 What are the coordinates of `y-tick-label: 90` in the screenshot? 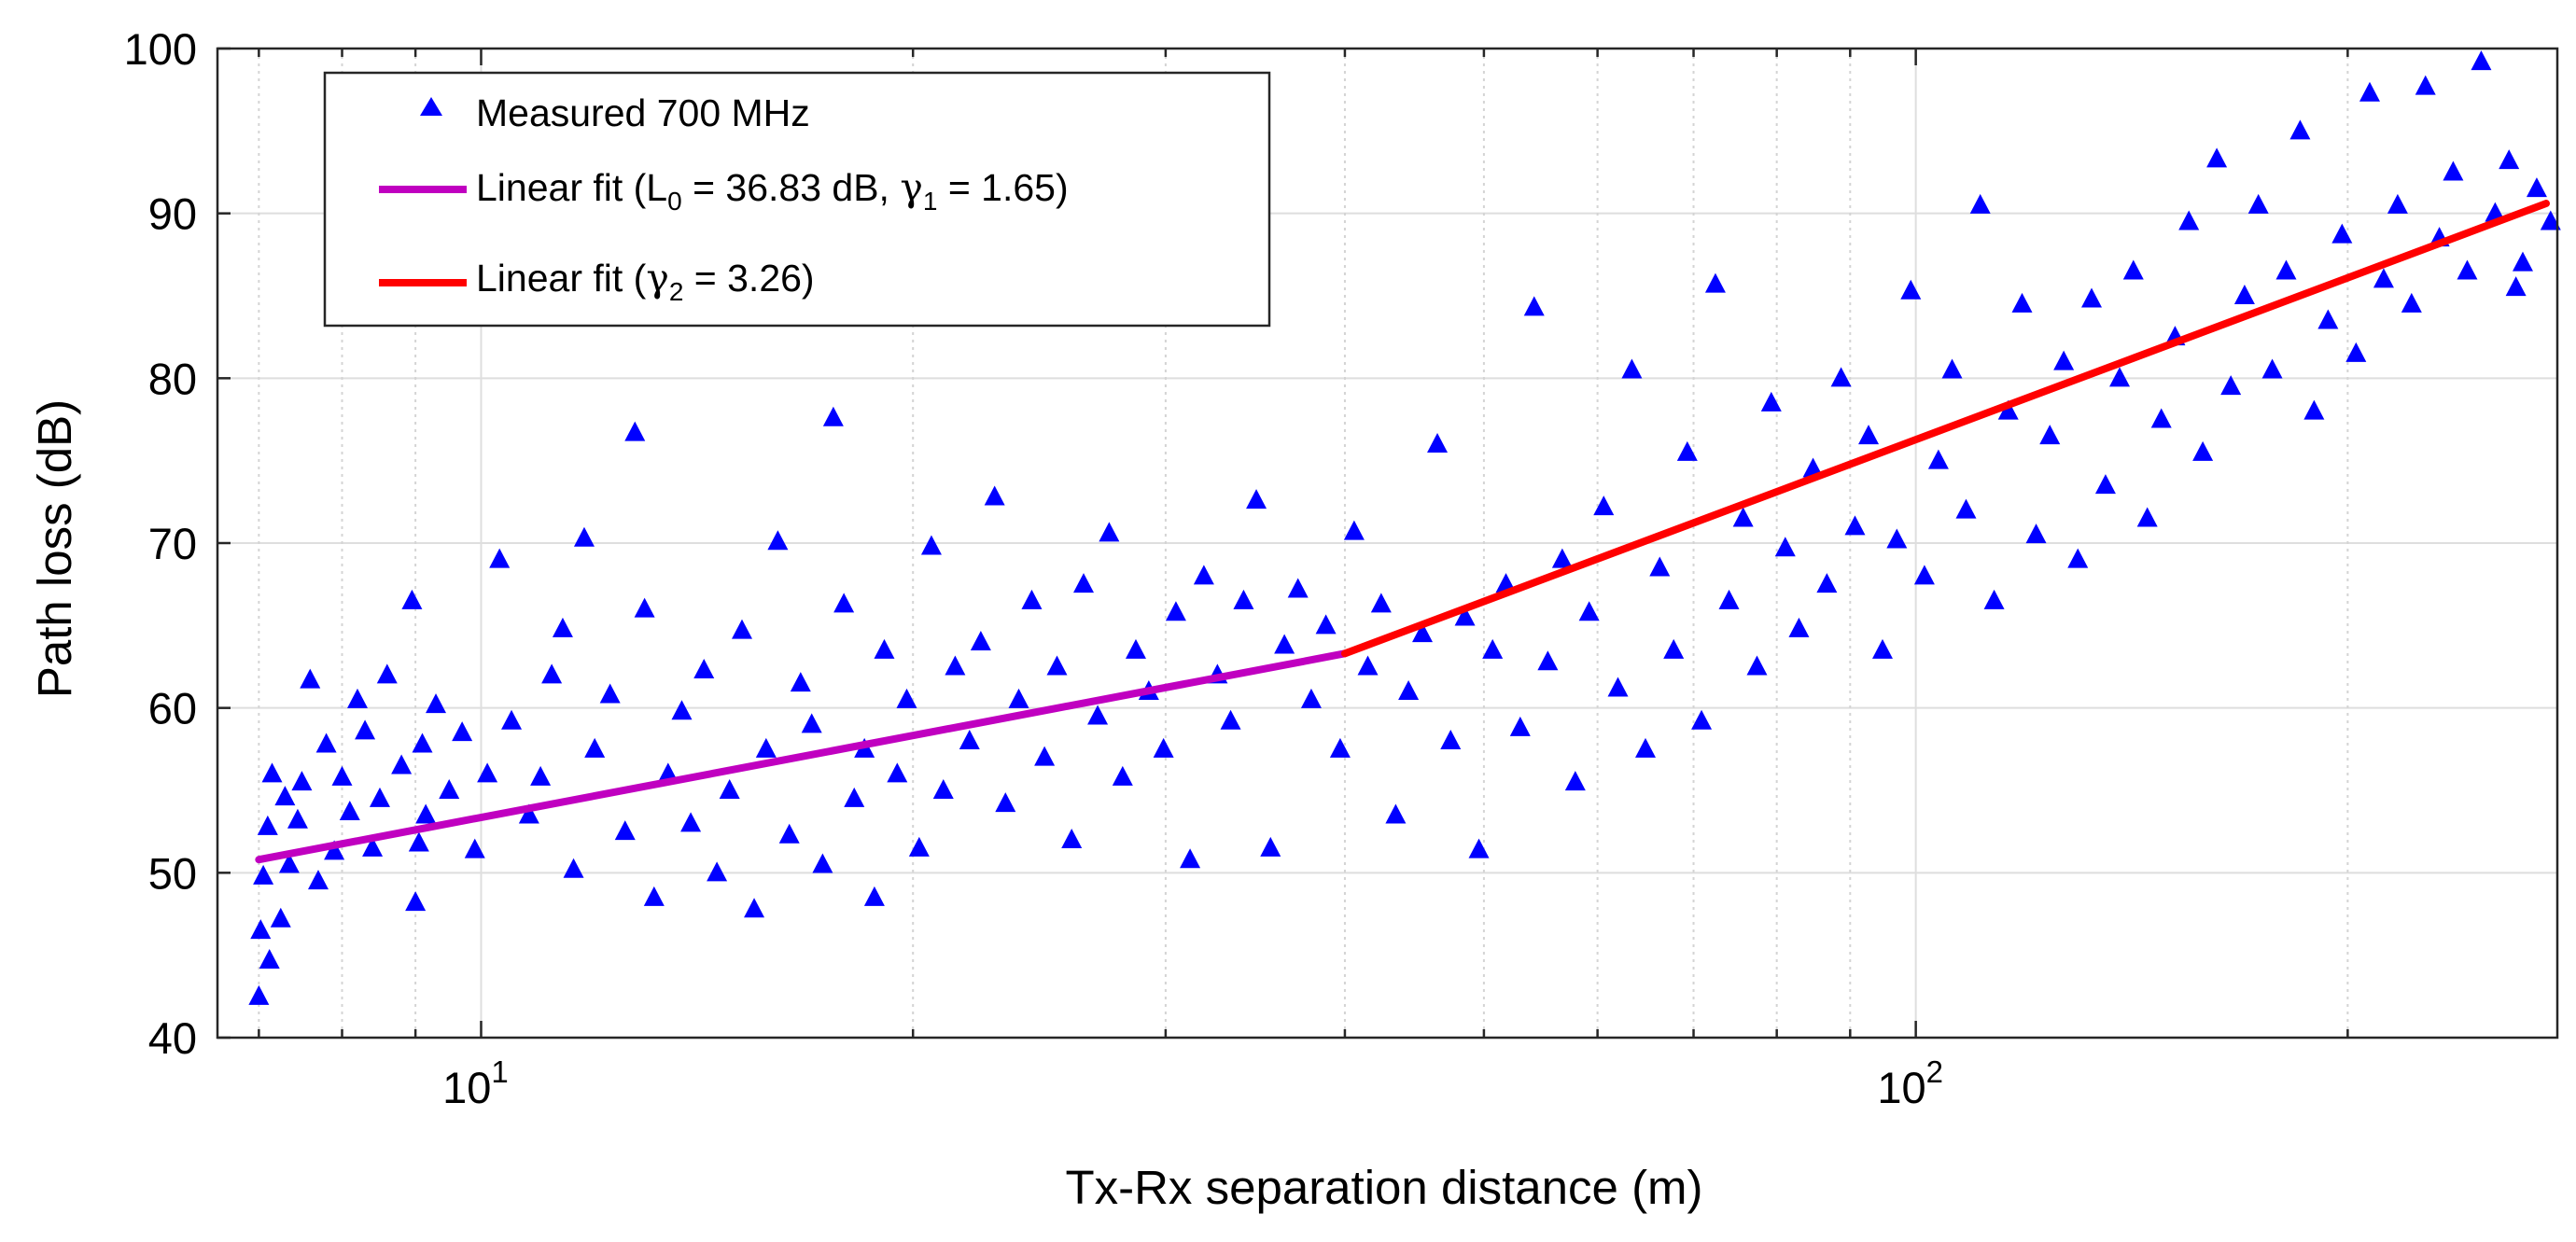 It's located at (172, 214).